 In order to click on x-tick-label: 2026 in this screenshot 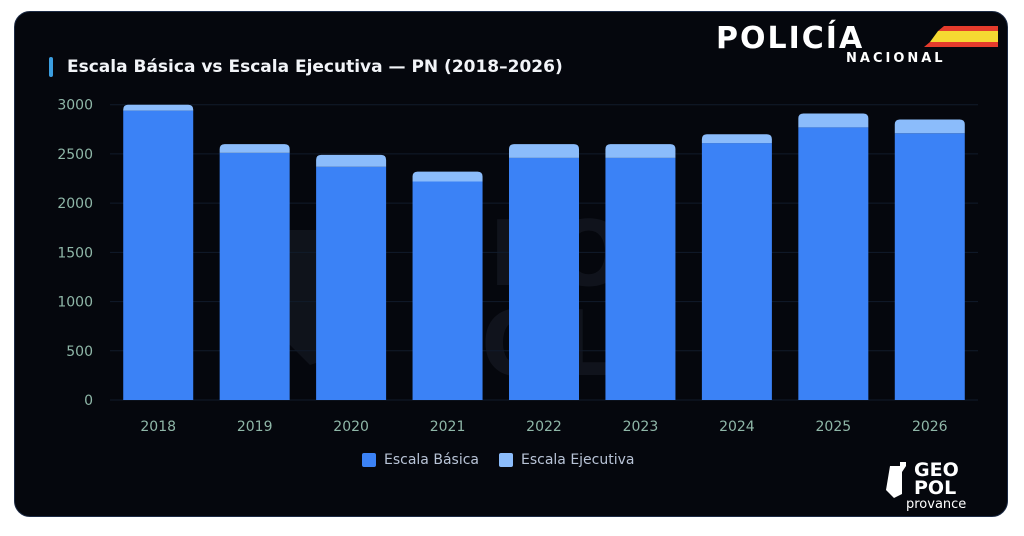, I will do `click(930, 427)`.